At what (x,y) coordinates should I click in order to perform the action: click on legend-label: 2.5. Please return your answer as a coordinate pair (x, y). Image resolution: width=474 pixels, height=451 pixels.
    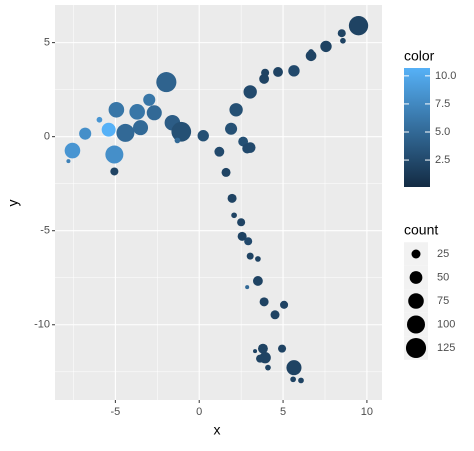
    Looking at the image, I should click on (442, 160).